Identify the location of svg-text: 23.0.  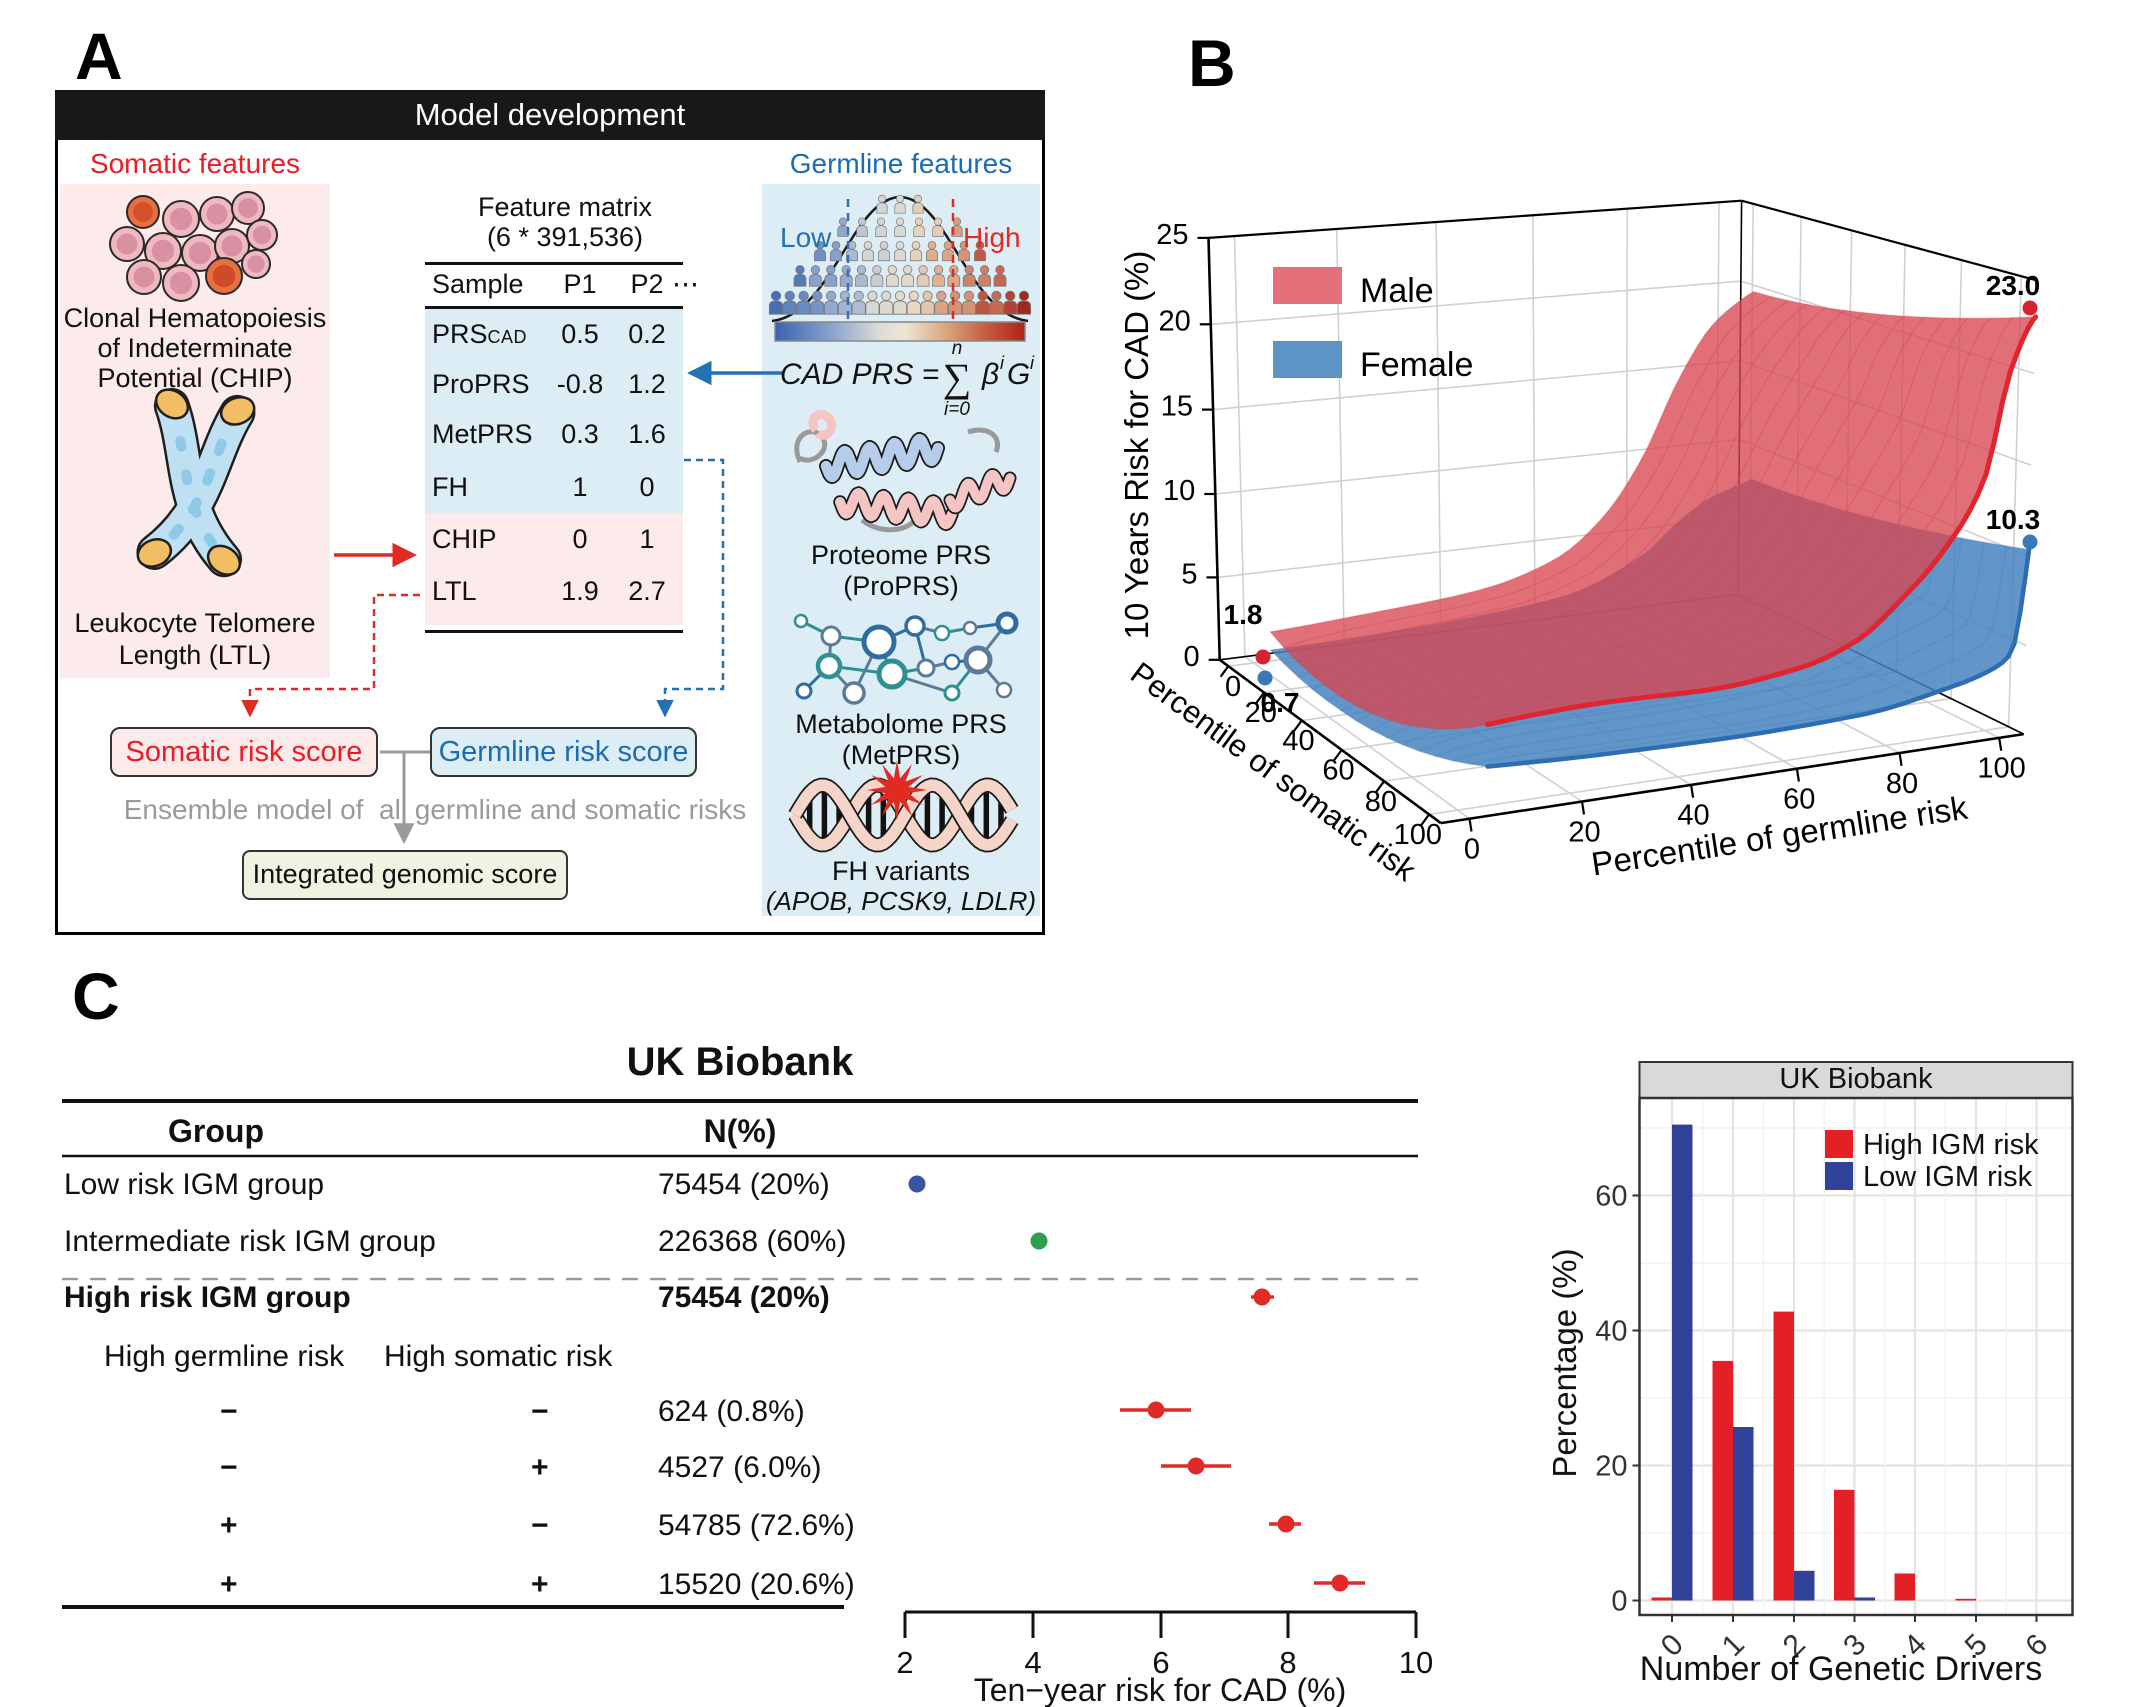
(2013, 285).